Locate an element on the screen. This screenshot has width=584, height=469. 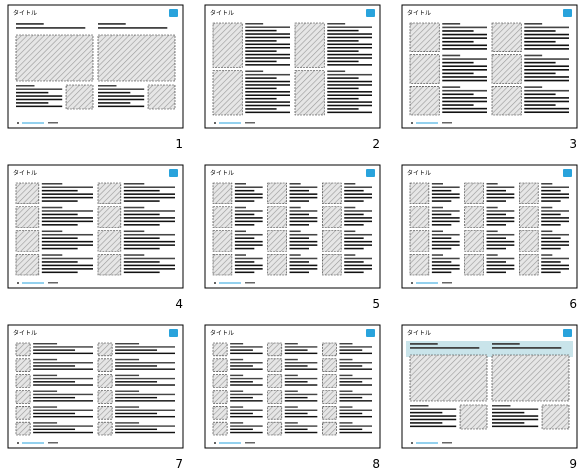
footer-bar is located at coordinates (230, 443).